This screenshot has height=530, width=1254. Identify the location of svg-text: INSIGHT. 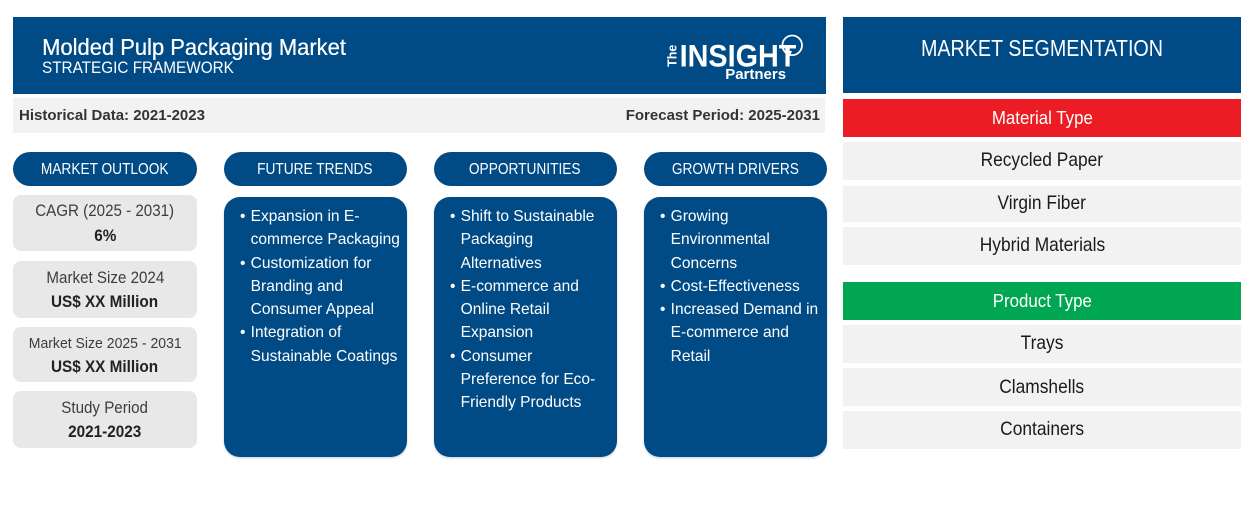
(738, 56).